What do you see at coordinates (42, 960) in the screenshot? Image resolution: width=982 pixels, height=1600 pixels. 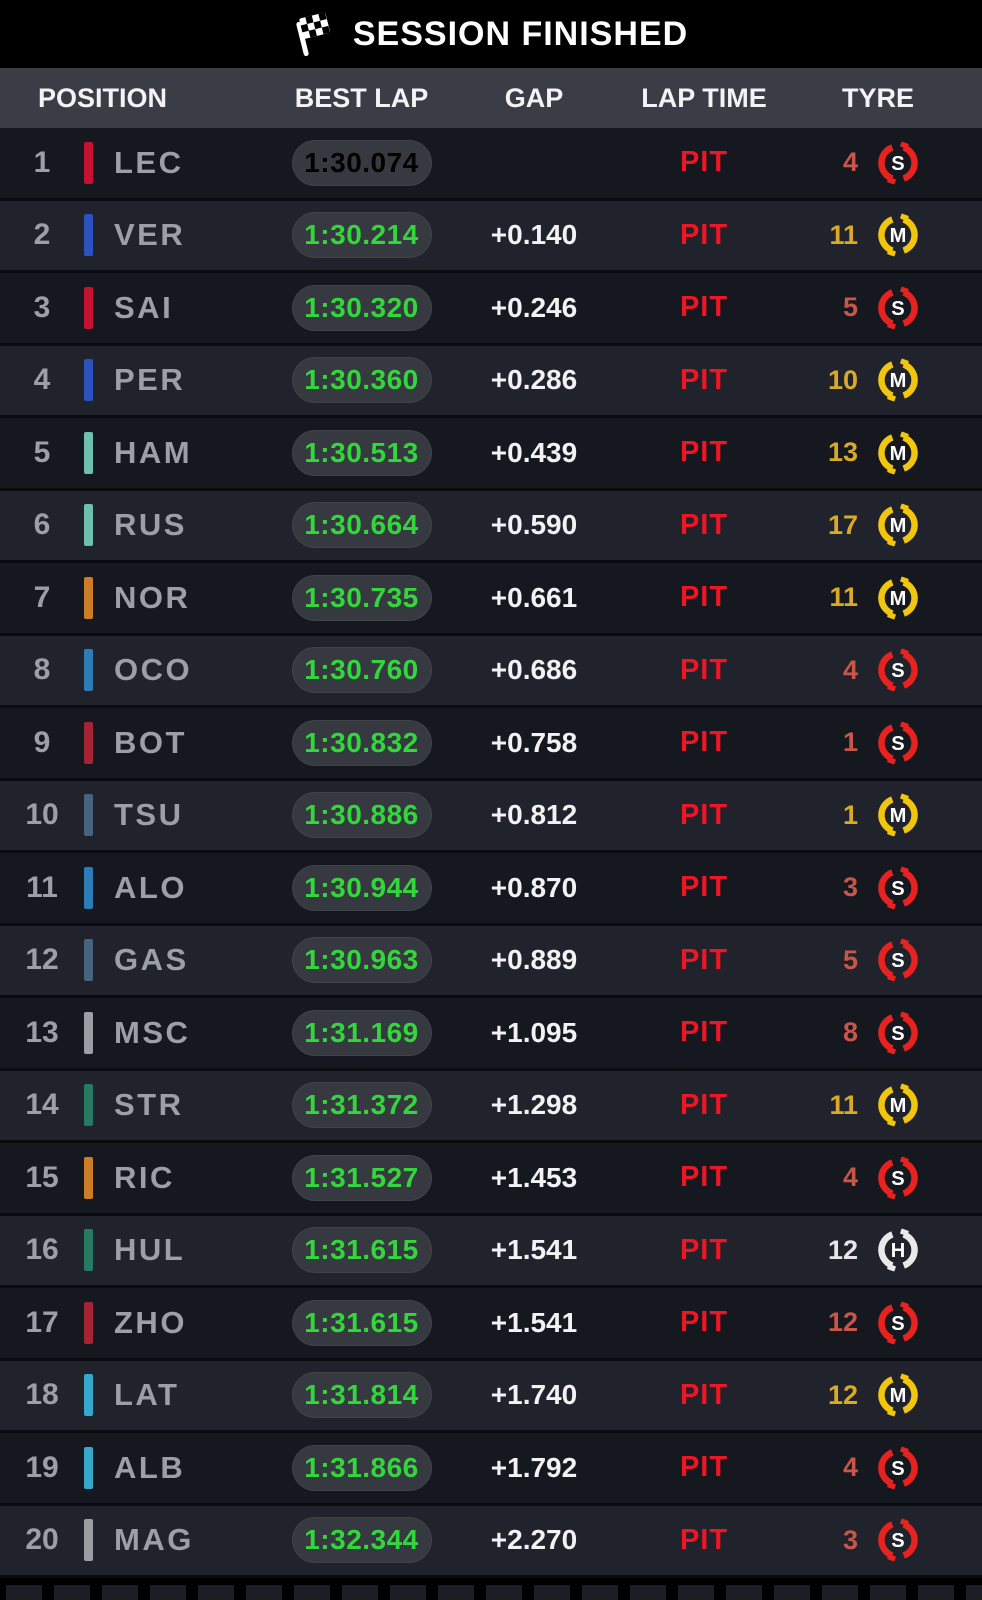 I see `position-number: 12` at bounding box center [42, 960].